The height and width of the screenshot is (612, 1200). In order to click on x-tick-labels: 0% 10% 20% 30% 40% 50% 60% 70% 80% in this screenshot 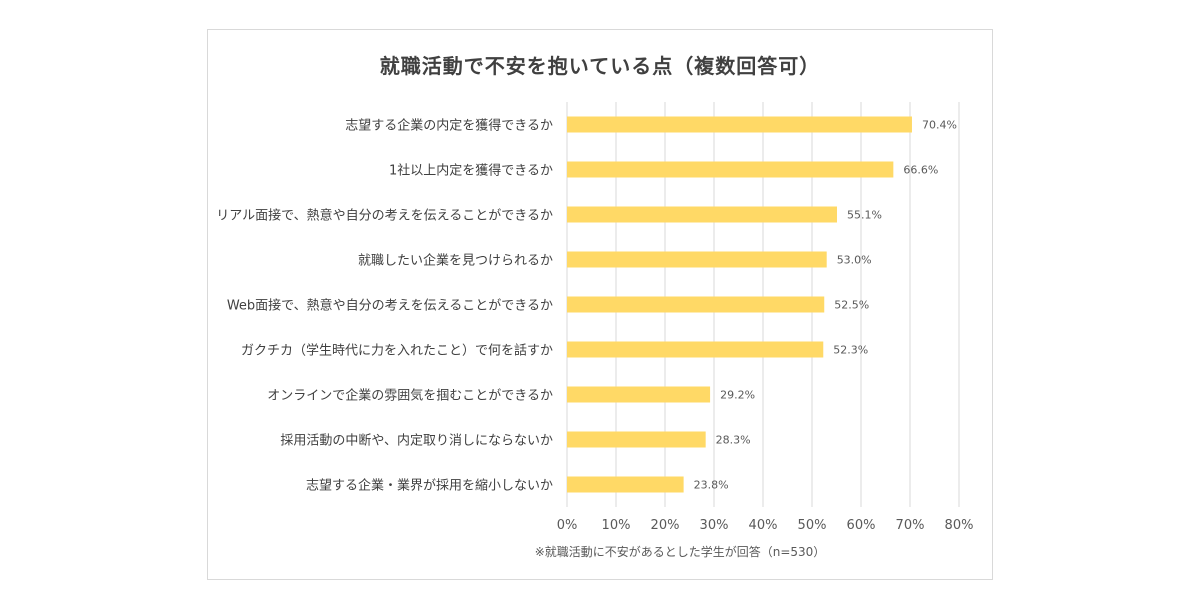, I will do `click(765, 525)`.